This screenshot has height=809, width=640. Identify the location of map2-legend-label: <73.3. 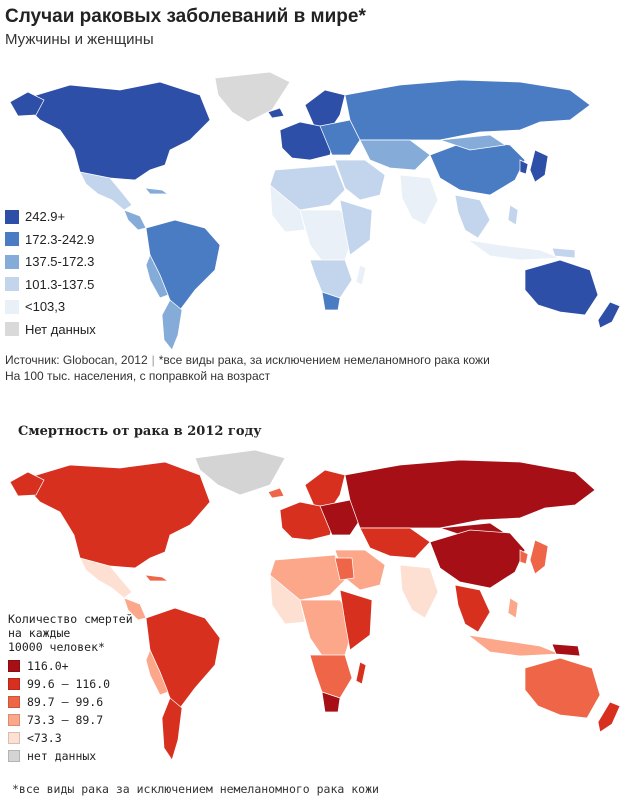
(44, 738).